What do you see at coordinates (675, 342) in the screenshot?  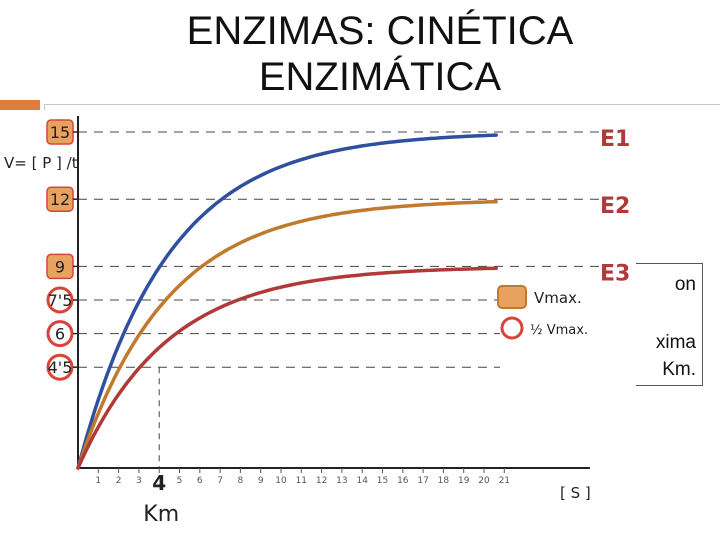 I see `side-text-line-2: xima` at bounding box center [675, 342].